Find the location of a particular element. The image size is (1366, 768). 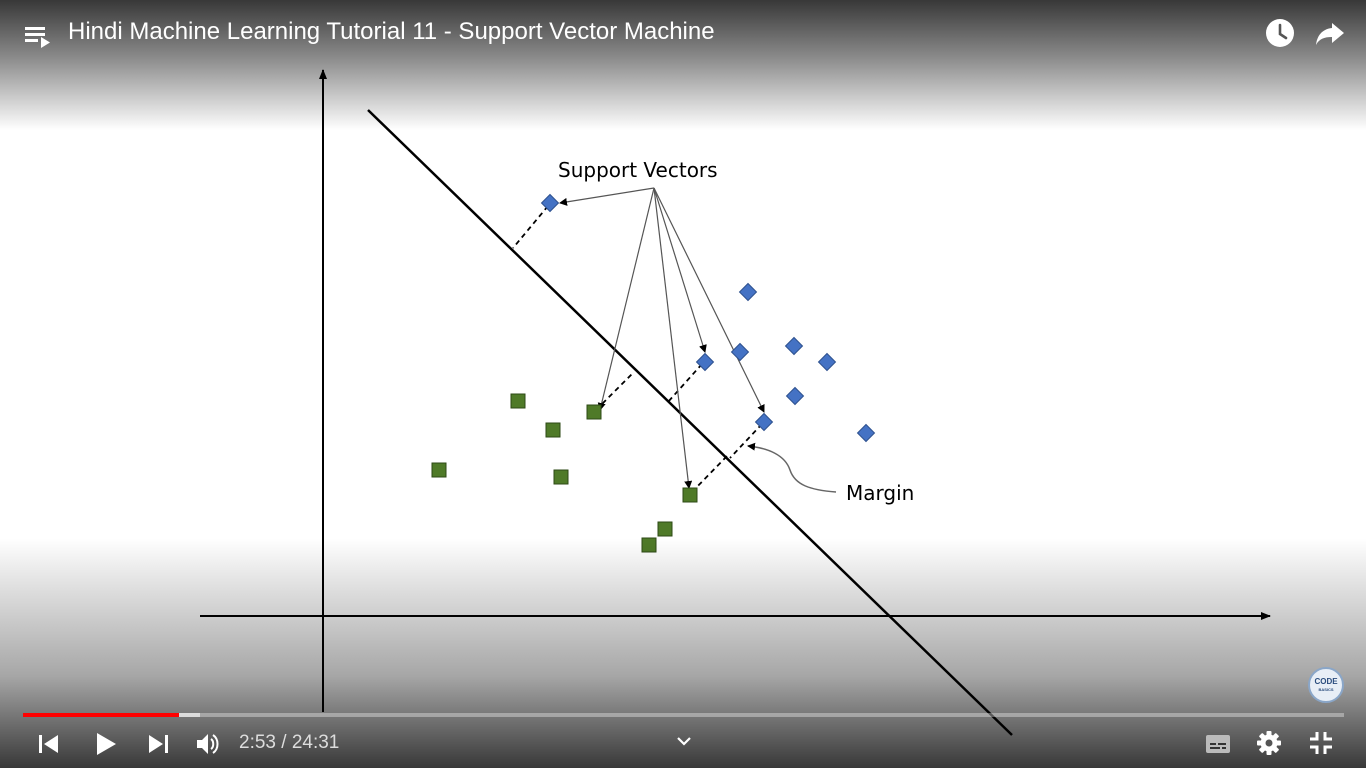

subtitles-icon is located at coordinates (1218, 744).